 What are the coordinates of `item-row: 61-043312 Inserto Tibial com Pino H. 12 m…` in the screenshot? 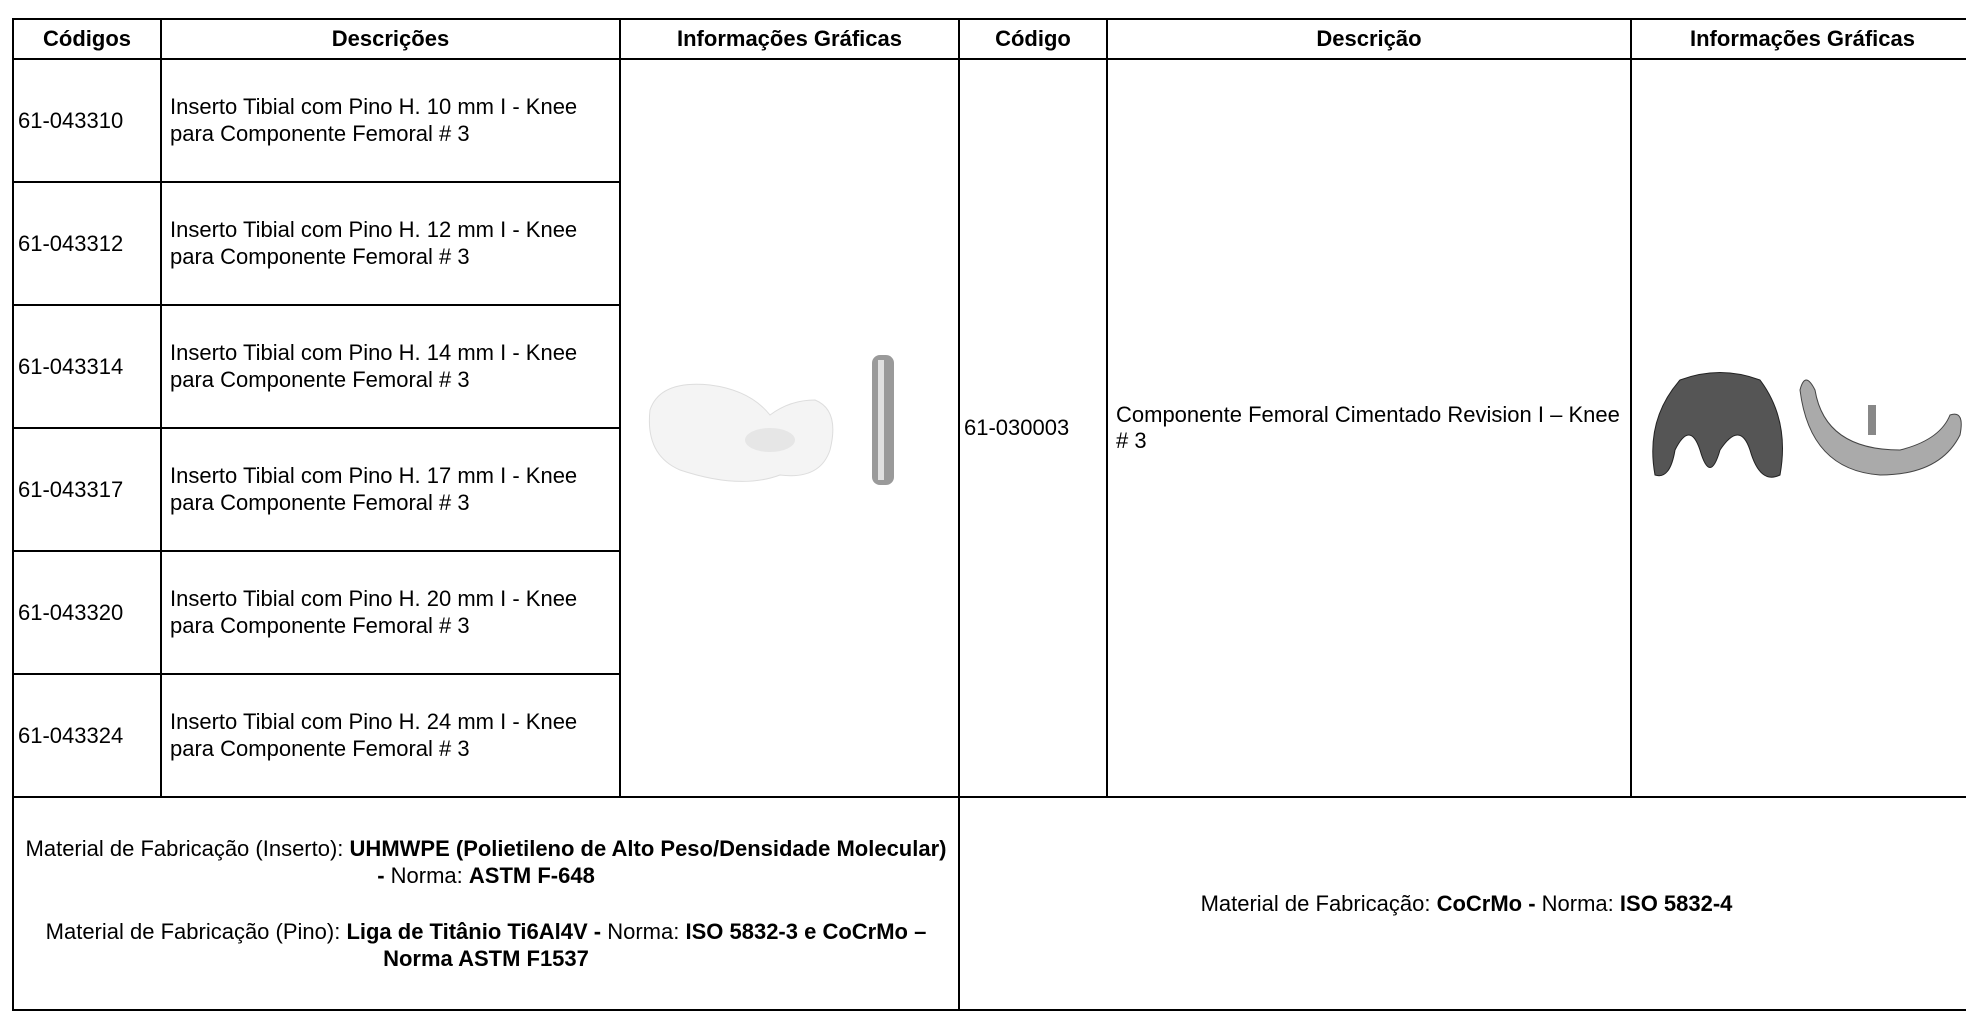 It's located at (989, 243).